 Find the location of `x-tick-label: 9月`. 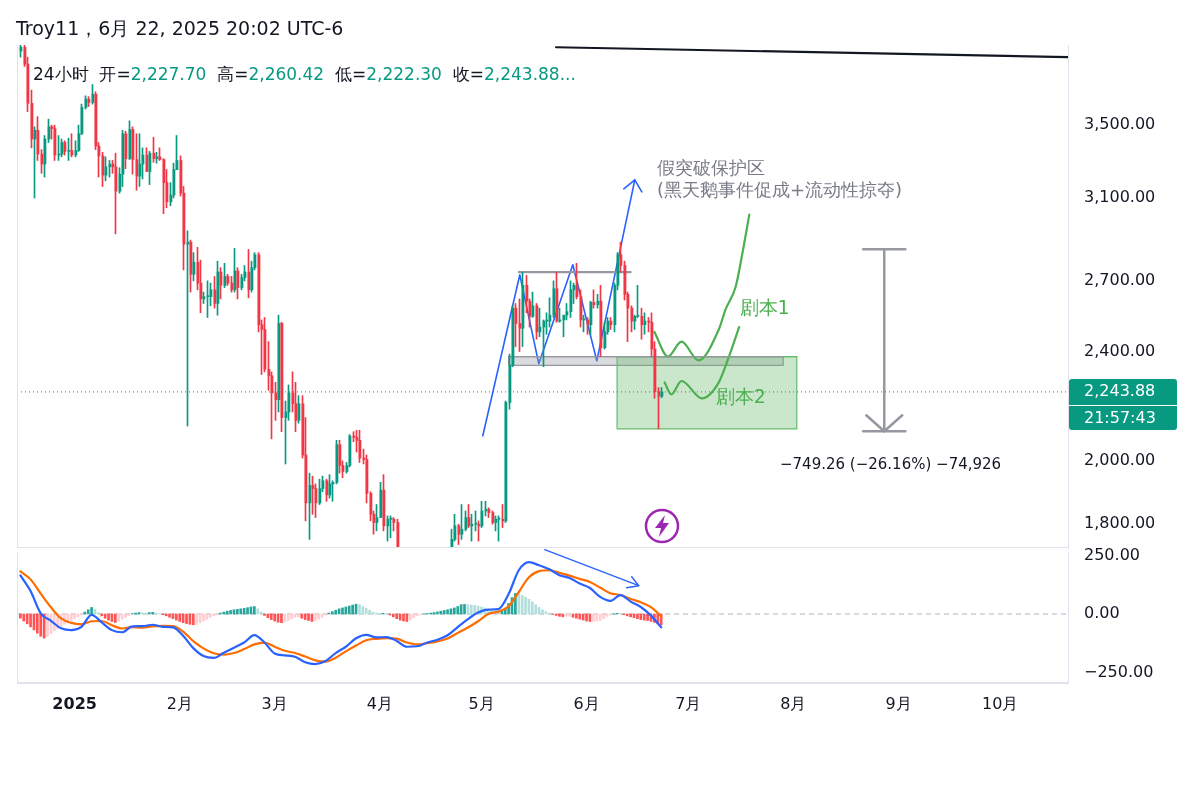

x-tick-label: 9月 is located at coordinates (898, 703).